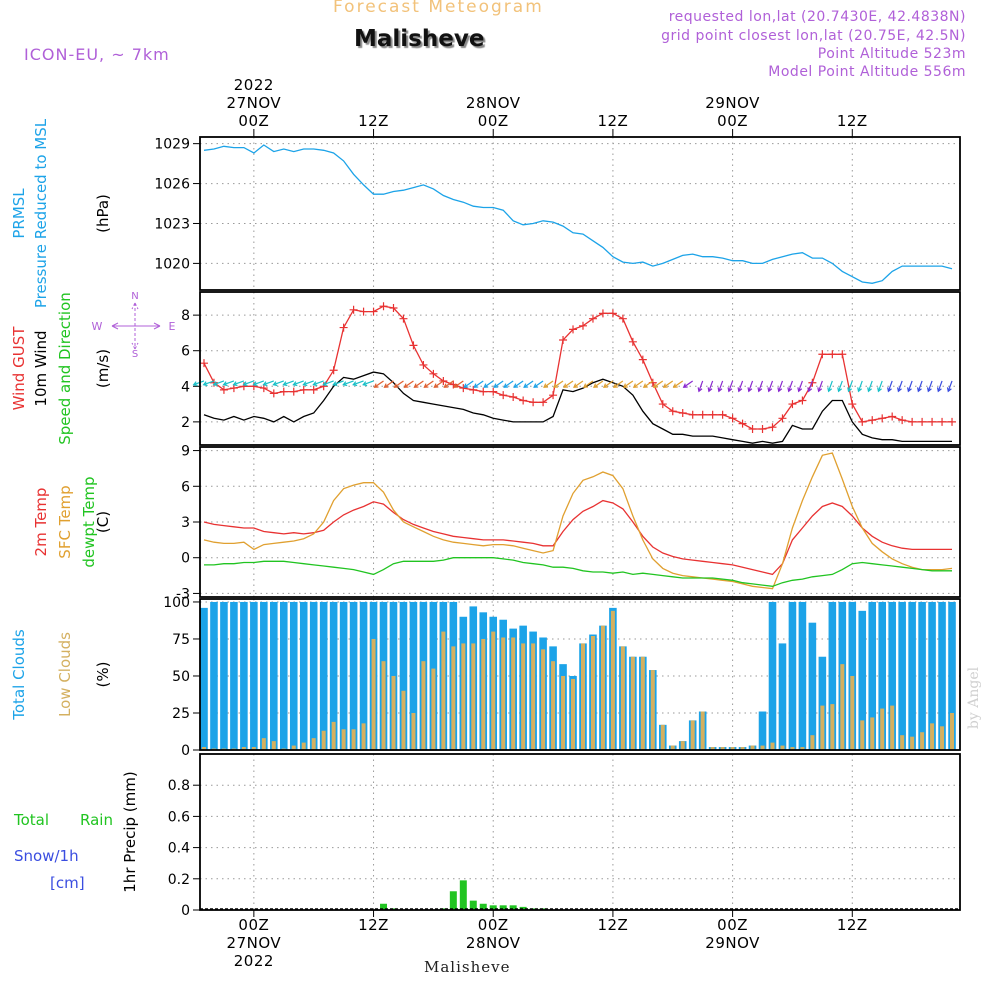 The image size is (1000, 1000). Describe the element at coordinates (172, 326) in the screenshot. I see `compass-e: E` at that location.